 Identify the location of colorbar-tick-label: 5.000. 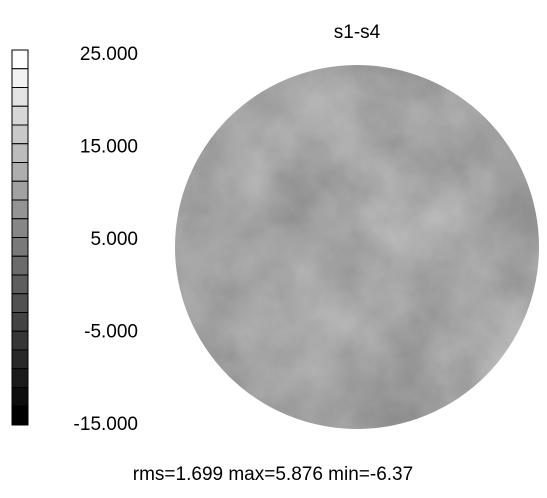
(114, 239).